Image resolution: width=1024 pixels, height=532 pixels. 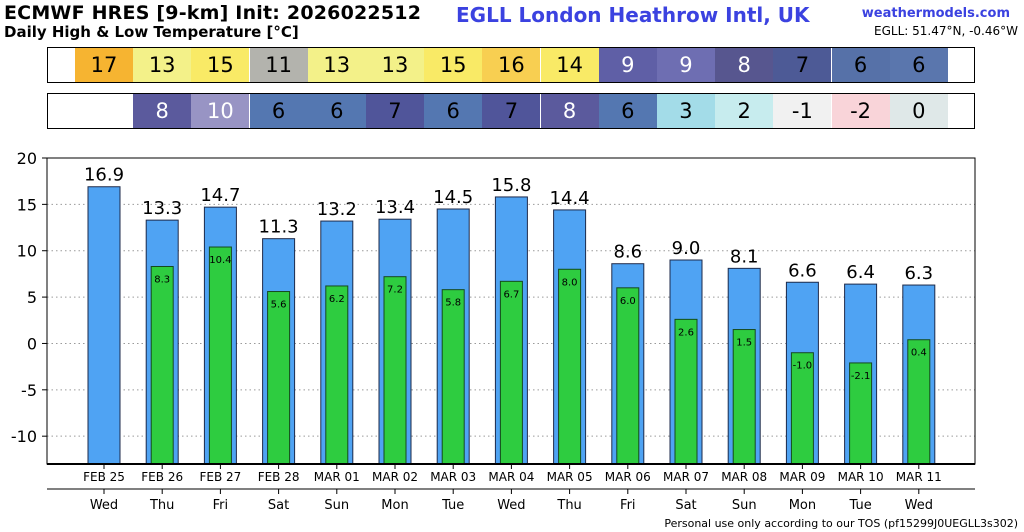 What do you see at coordinates (744, 65) in the screenshot?
I see `high_strip-cell: 8` at bounding box center [744, 65].